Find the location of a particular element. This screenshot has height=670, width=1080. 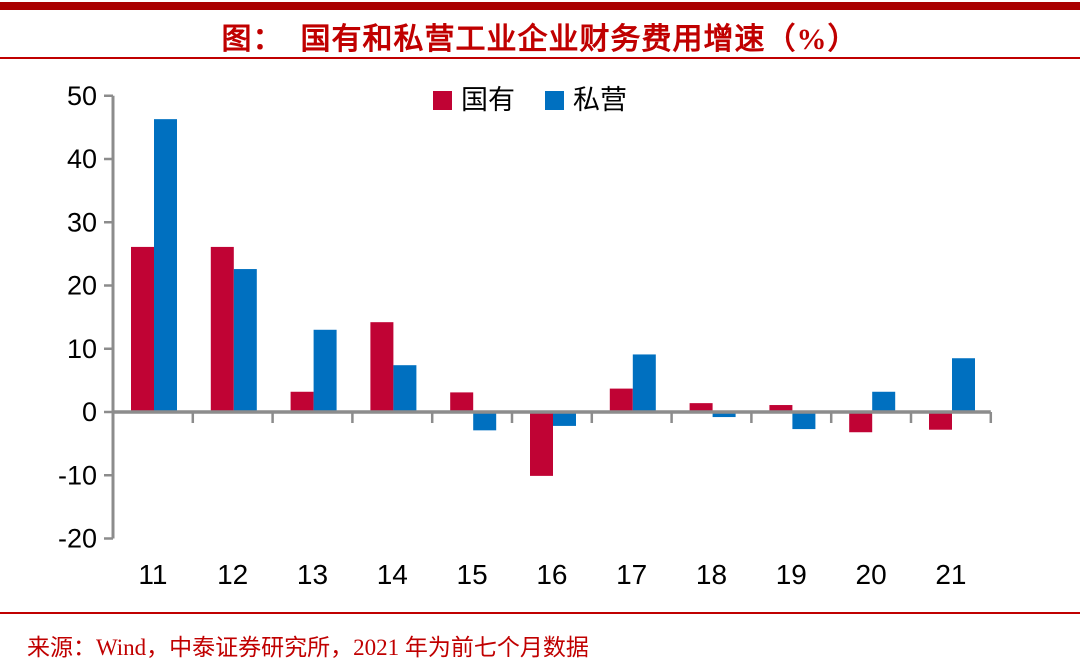

y-tick-label: -10 is located at coordinates (77, 475).